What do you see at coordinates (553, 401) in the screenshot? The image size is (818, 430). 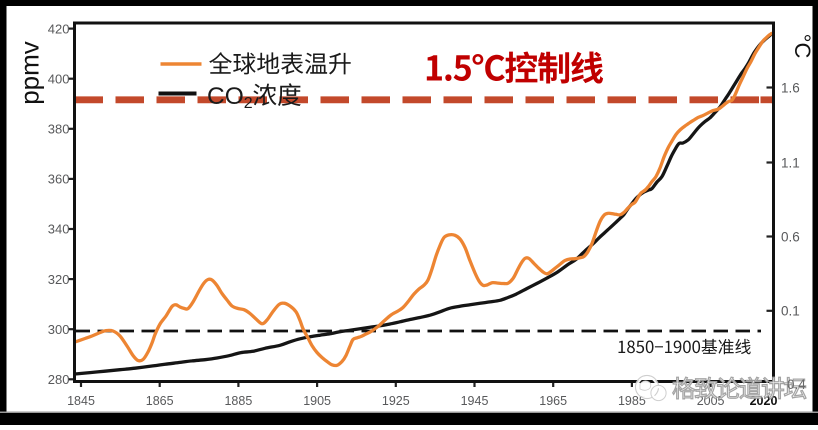 I see `svg-text: 1965` at bounding box center [553, 401].